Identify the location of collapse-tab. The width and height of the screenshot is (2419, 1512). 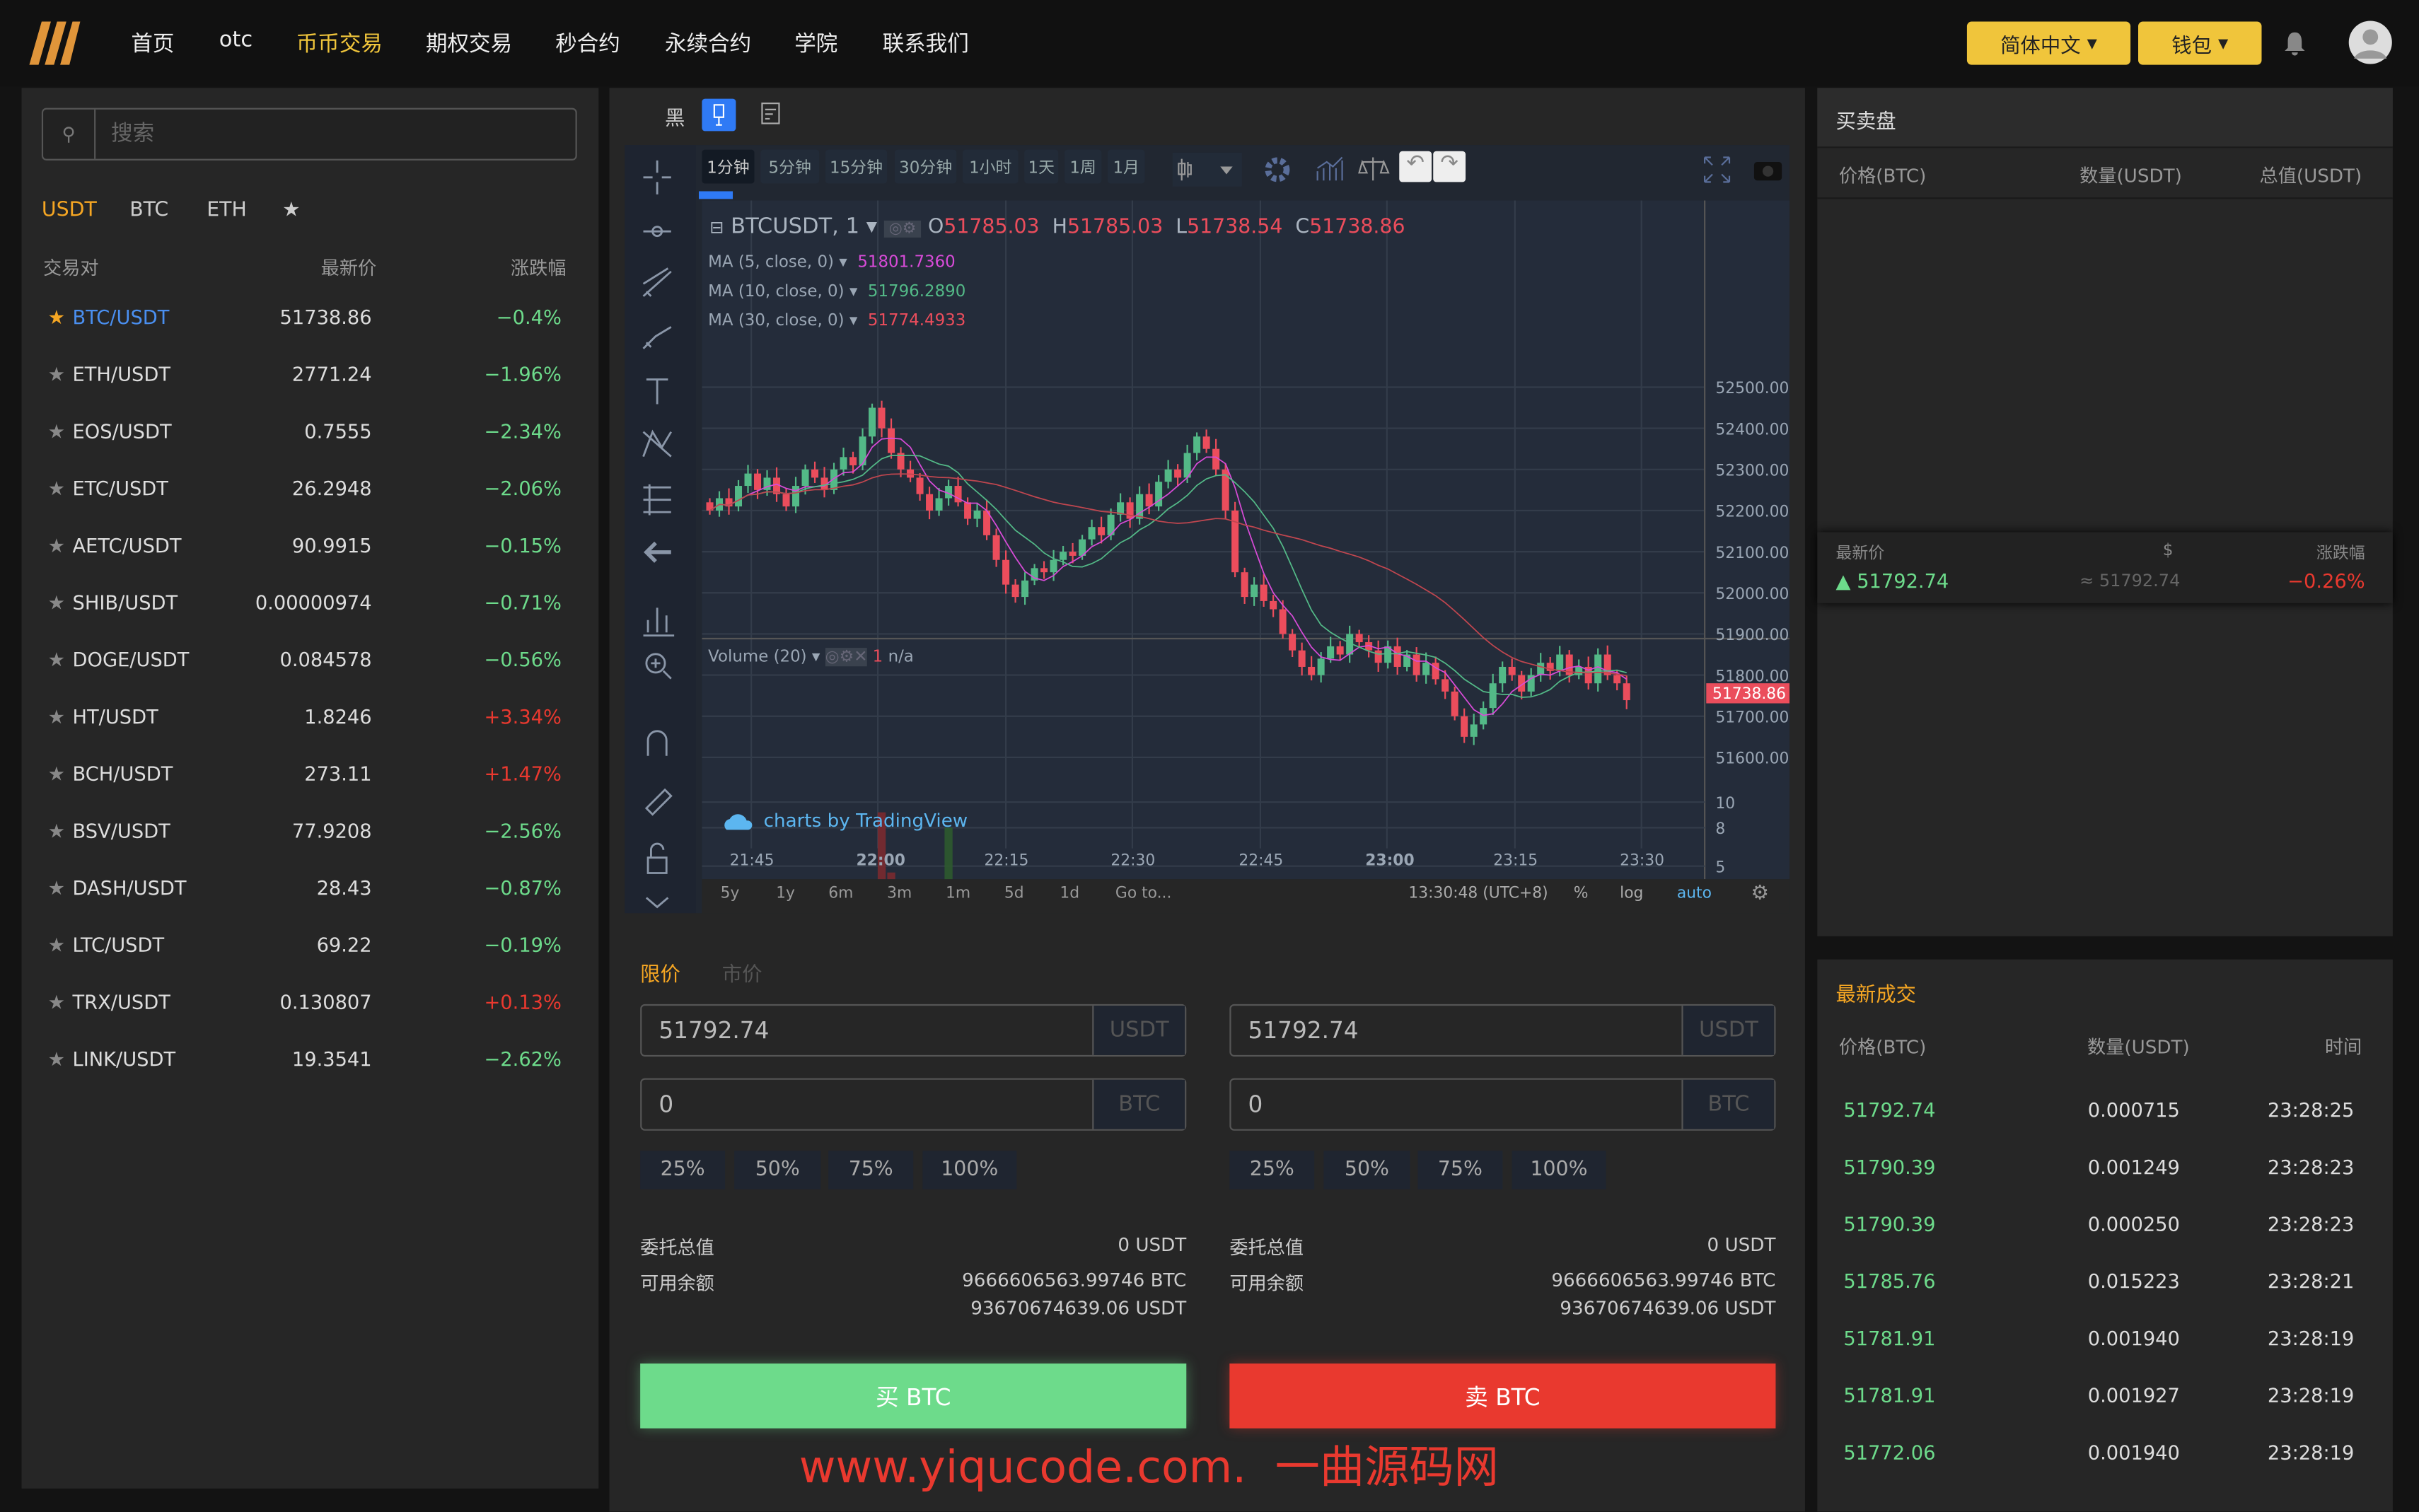
(716, 195).